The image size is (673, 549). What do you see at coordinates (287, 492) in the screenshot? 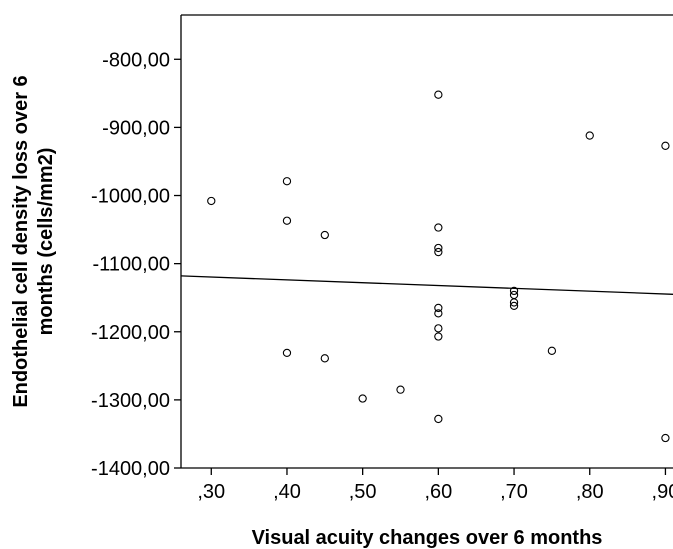
I see `x-tick-label: ,40` at bounding box center [287, 492].